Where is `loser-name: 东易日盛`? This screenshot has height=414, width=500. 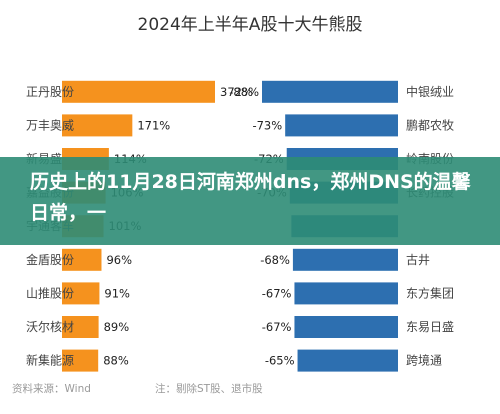
loser-name: 东易日盛 is located at coordinates (430, 326).